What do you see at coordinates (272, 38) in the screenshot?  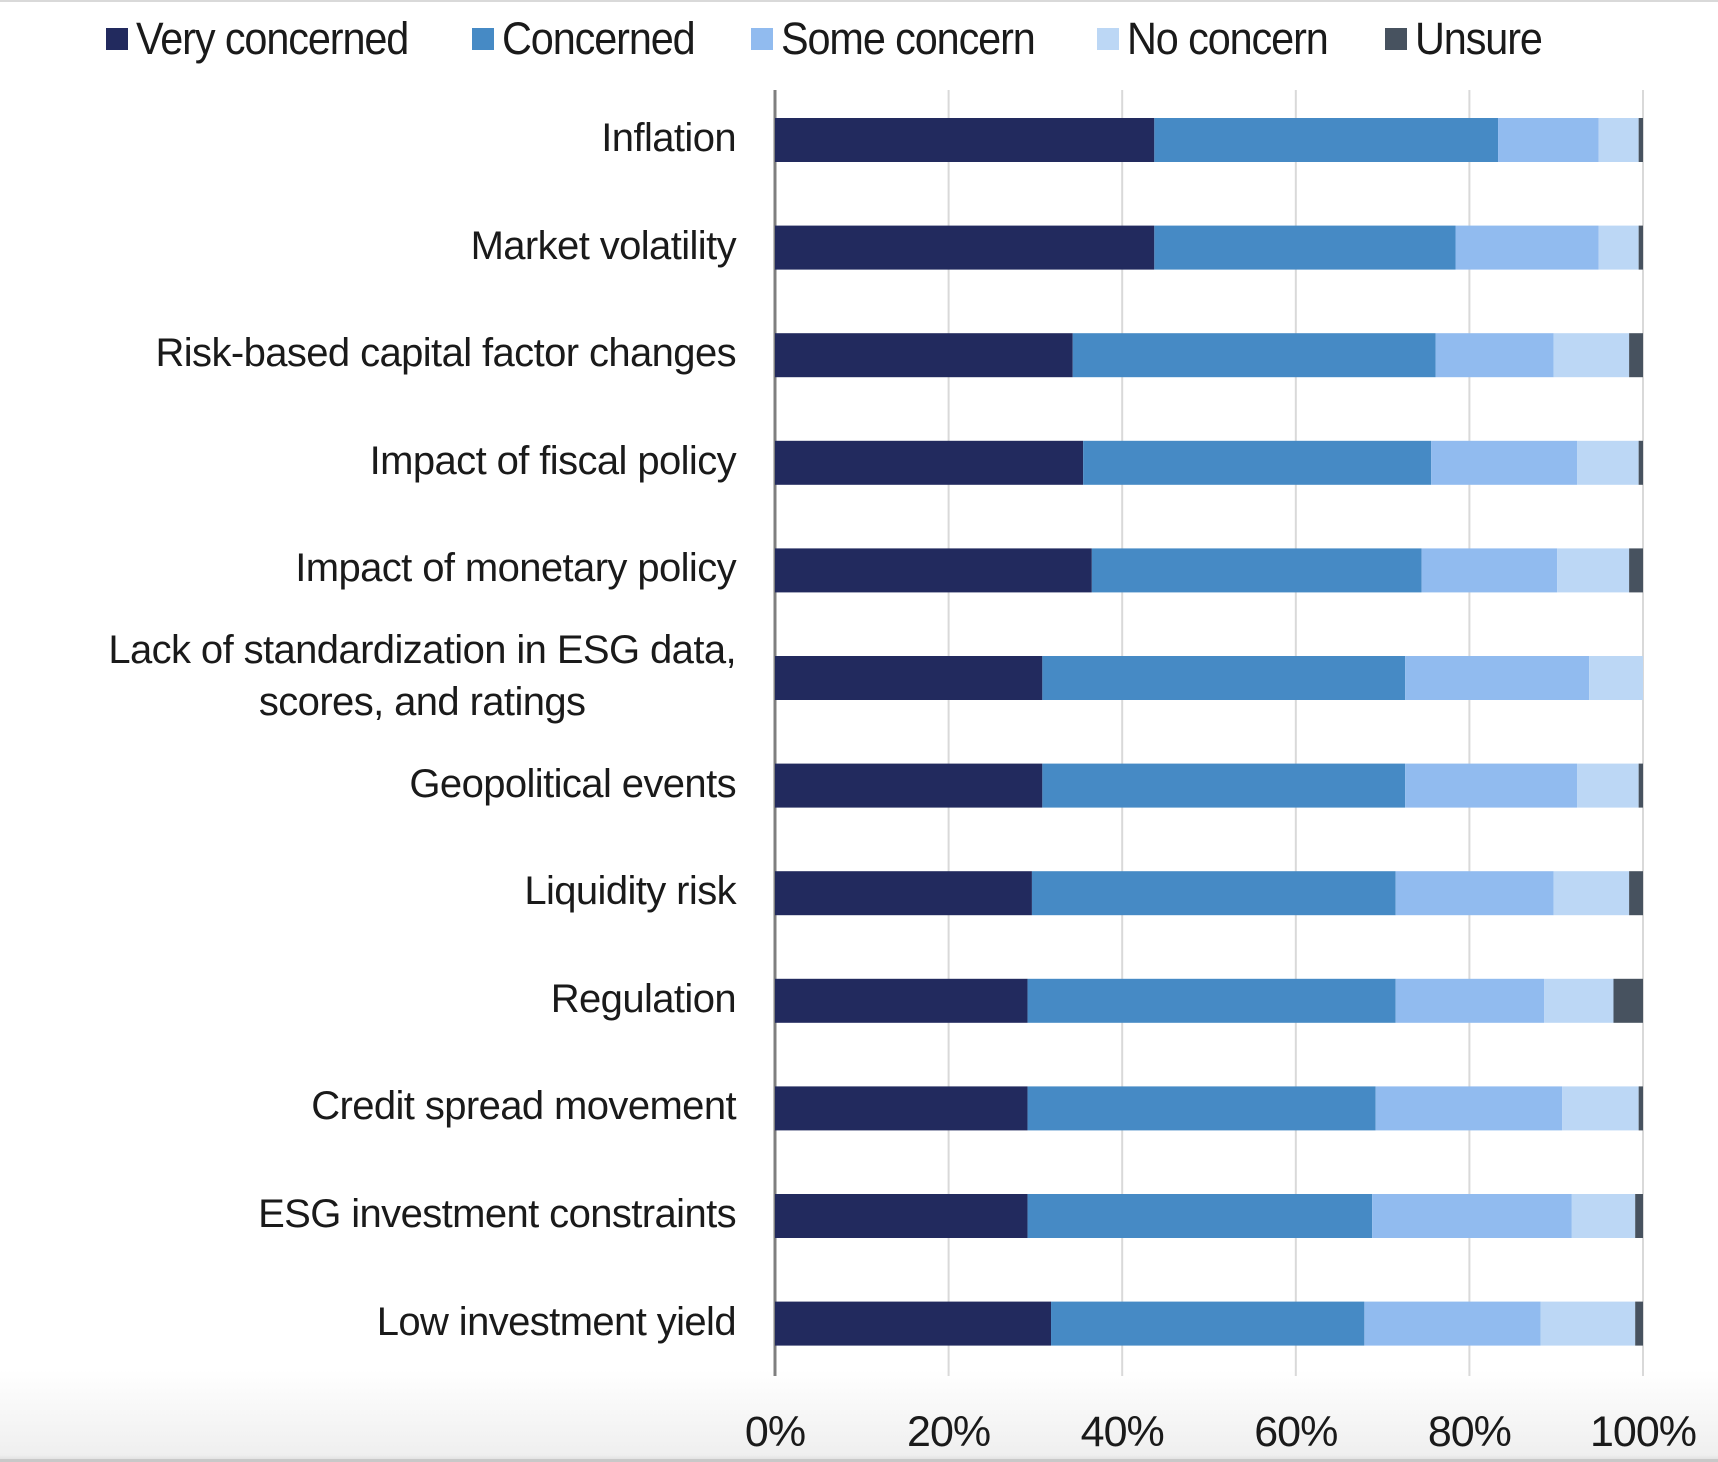 I see `legend-label: Very concerned` at bounding box center [272, 38].